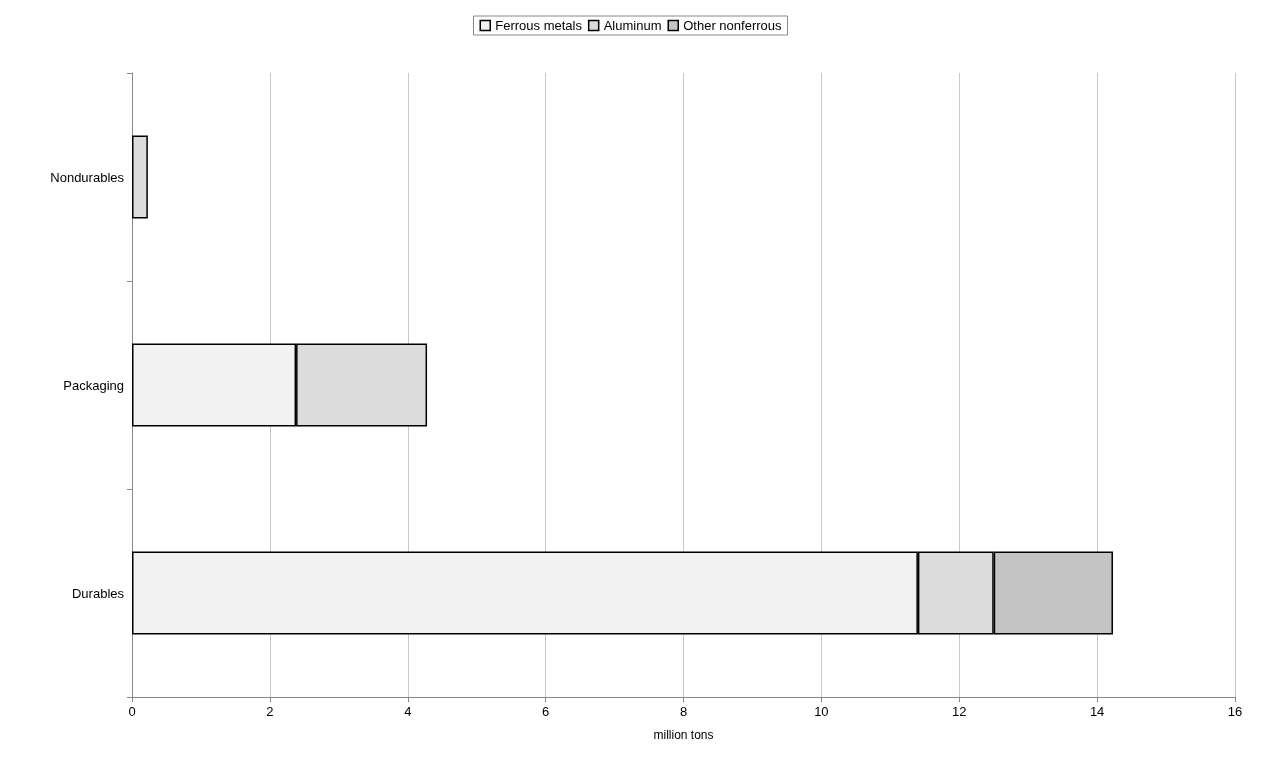  What do you see at coordinates (539, 25) in the screenshot?
I see `legend-label: Ferrous metals` at bounding box center [539, 25].